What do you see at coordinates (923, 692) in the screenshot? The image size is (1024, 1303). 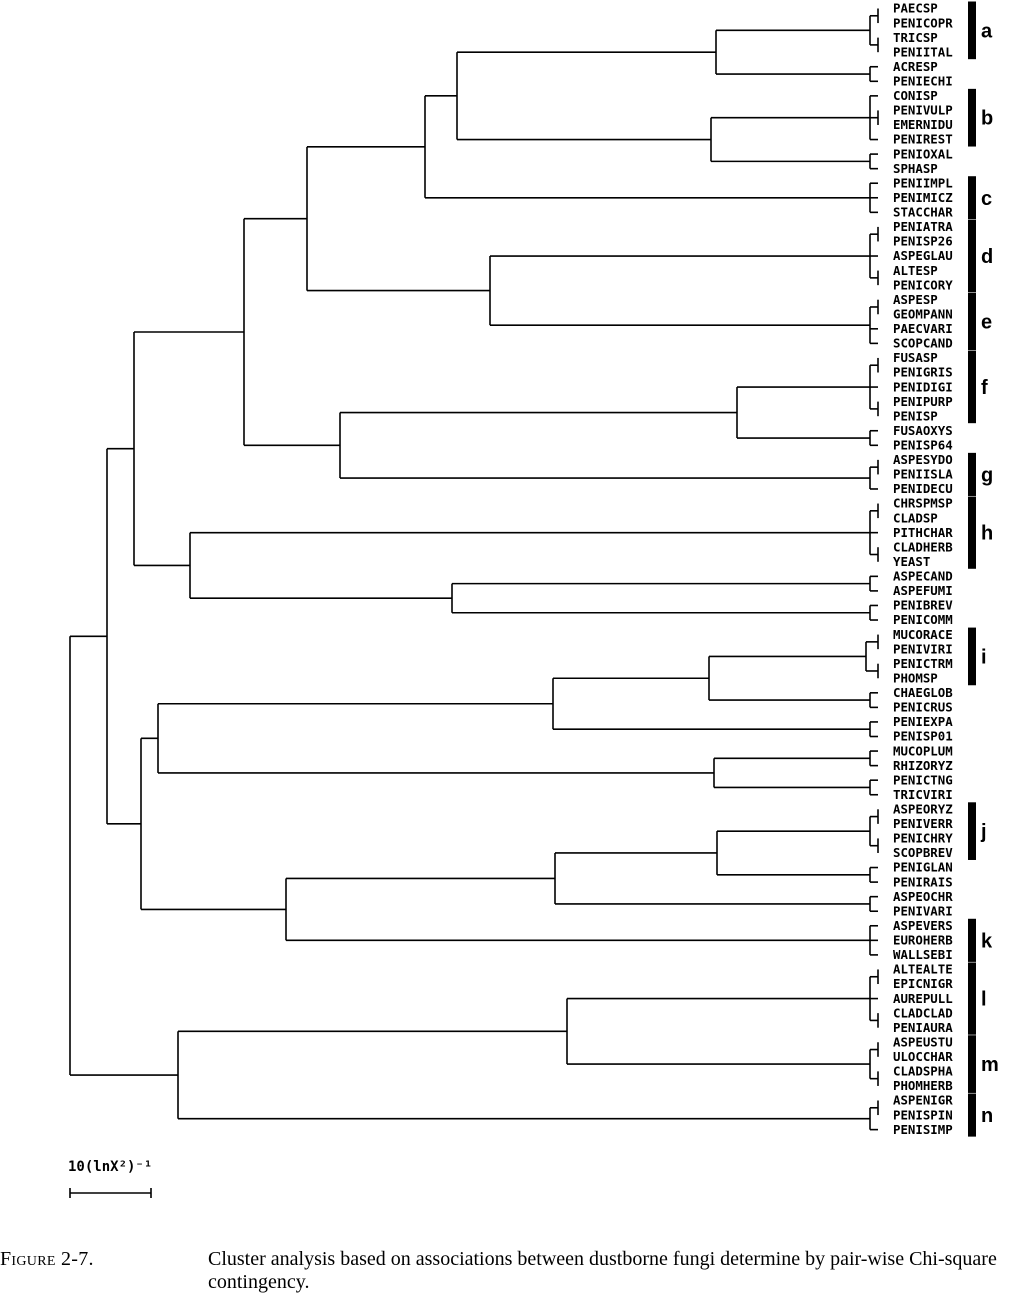 I see `leaf-label: CHAEGLOB` at bounding box center [923, 692].